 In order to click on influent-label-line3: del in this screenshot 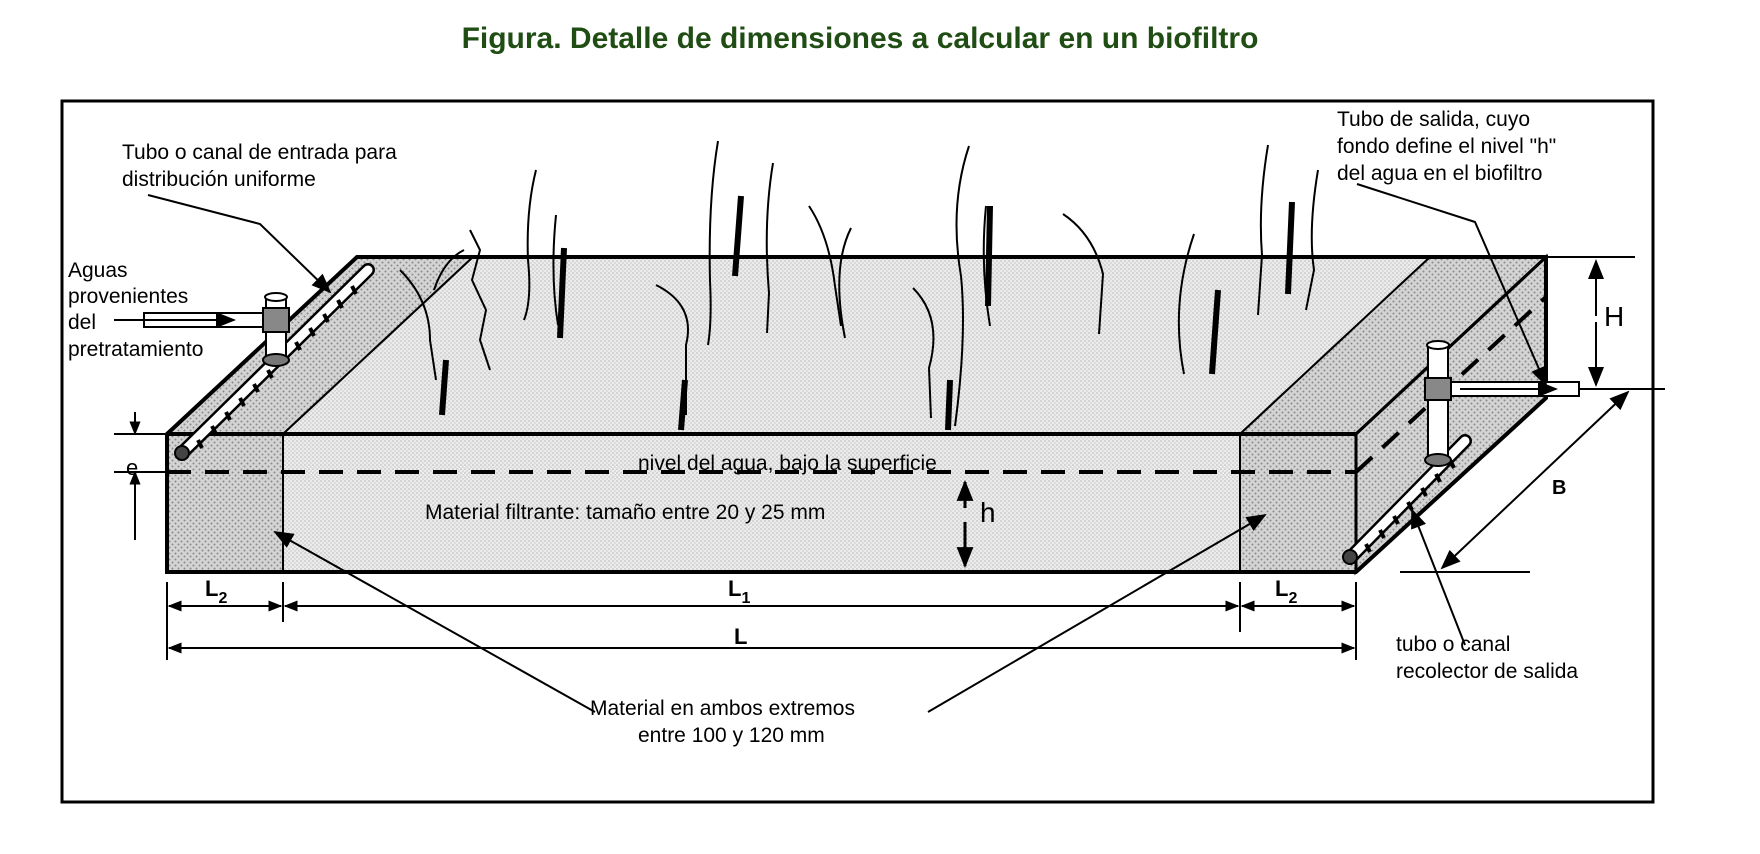, I will do `click(82, 322)`.